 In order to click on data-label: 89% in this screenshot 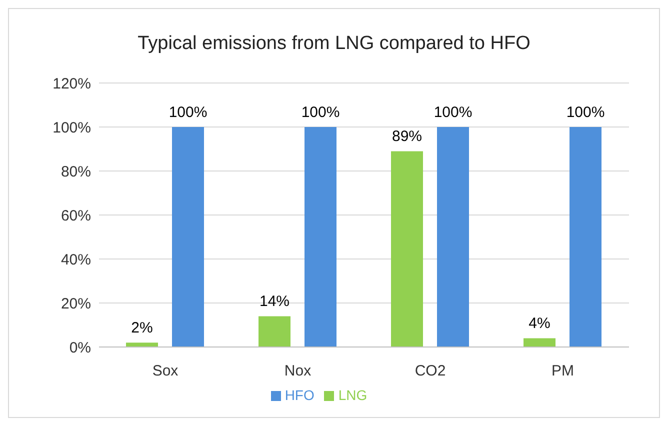, I will do `click(407, 137)`.